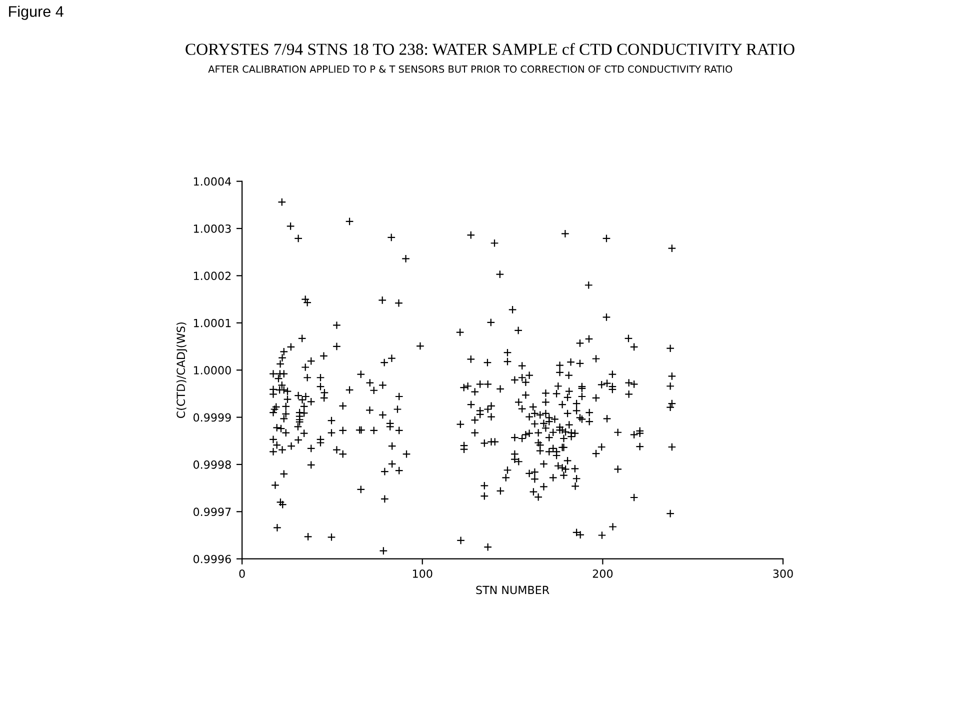 The height and width of the screenshot is (711, 980). What do you see at coordinates (213, 181) in the screenshot?
I see `y-tick-label: 1.0004` at bounding box center [213, 181].